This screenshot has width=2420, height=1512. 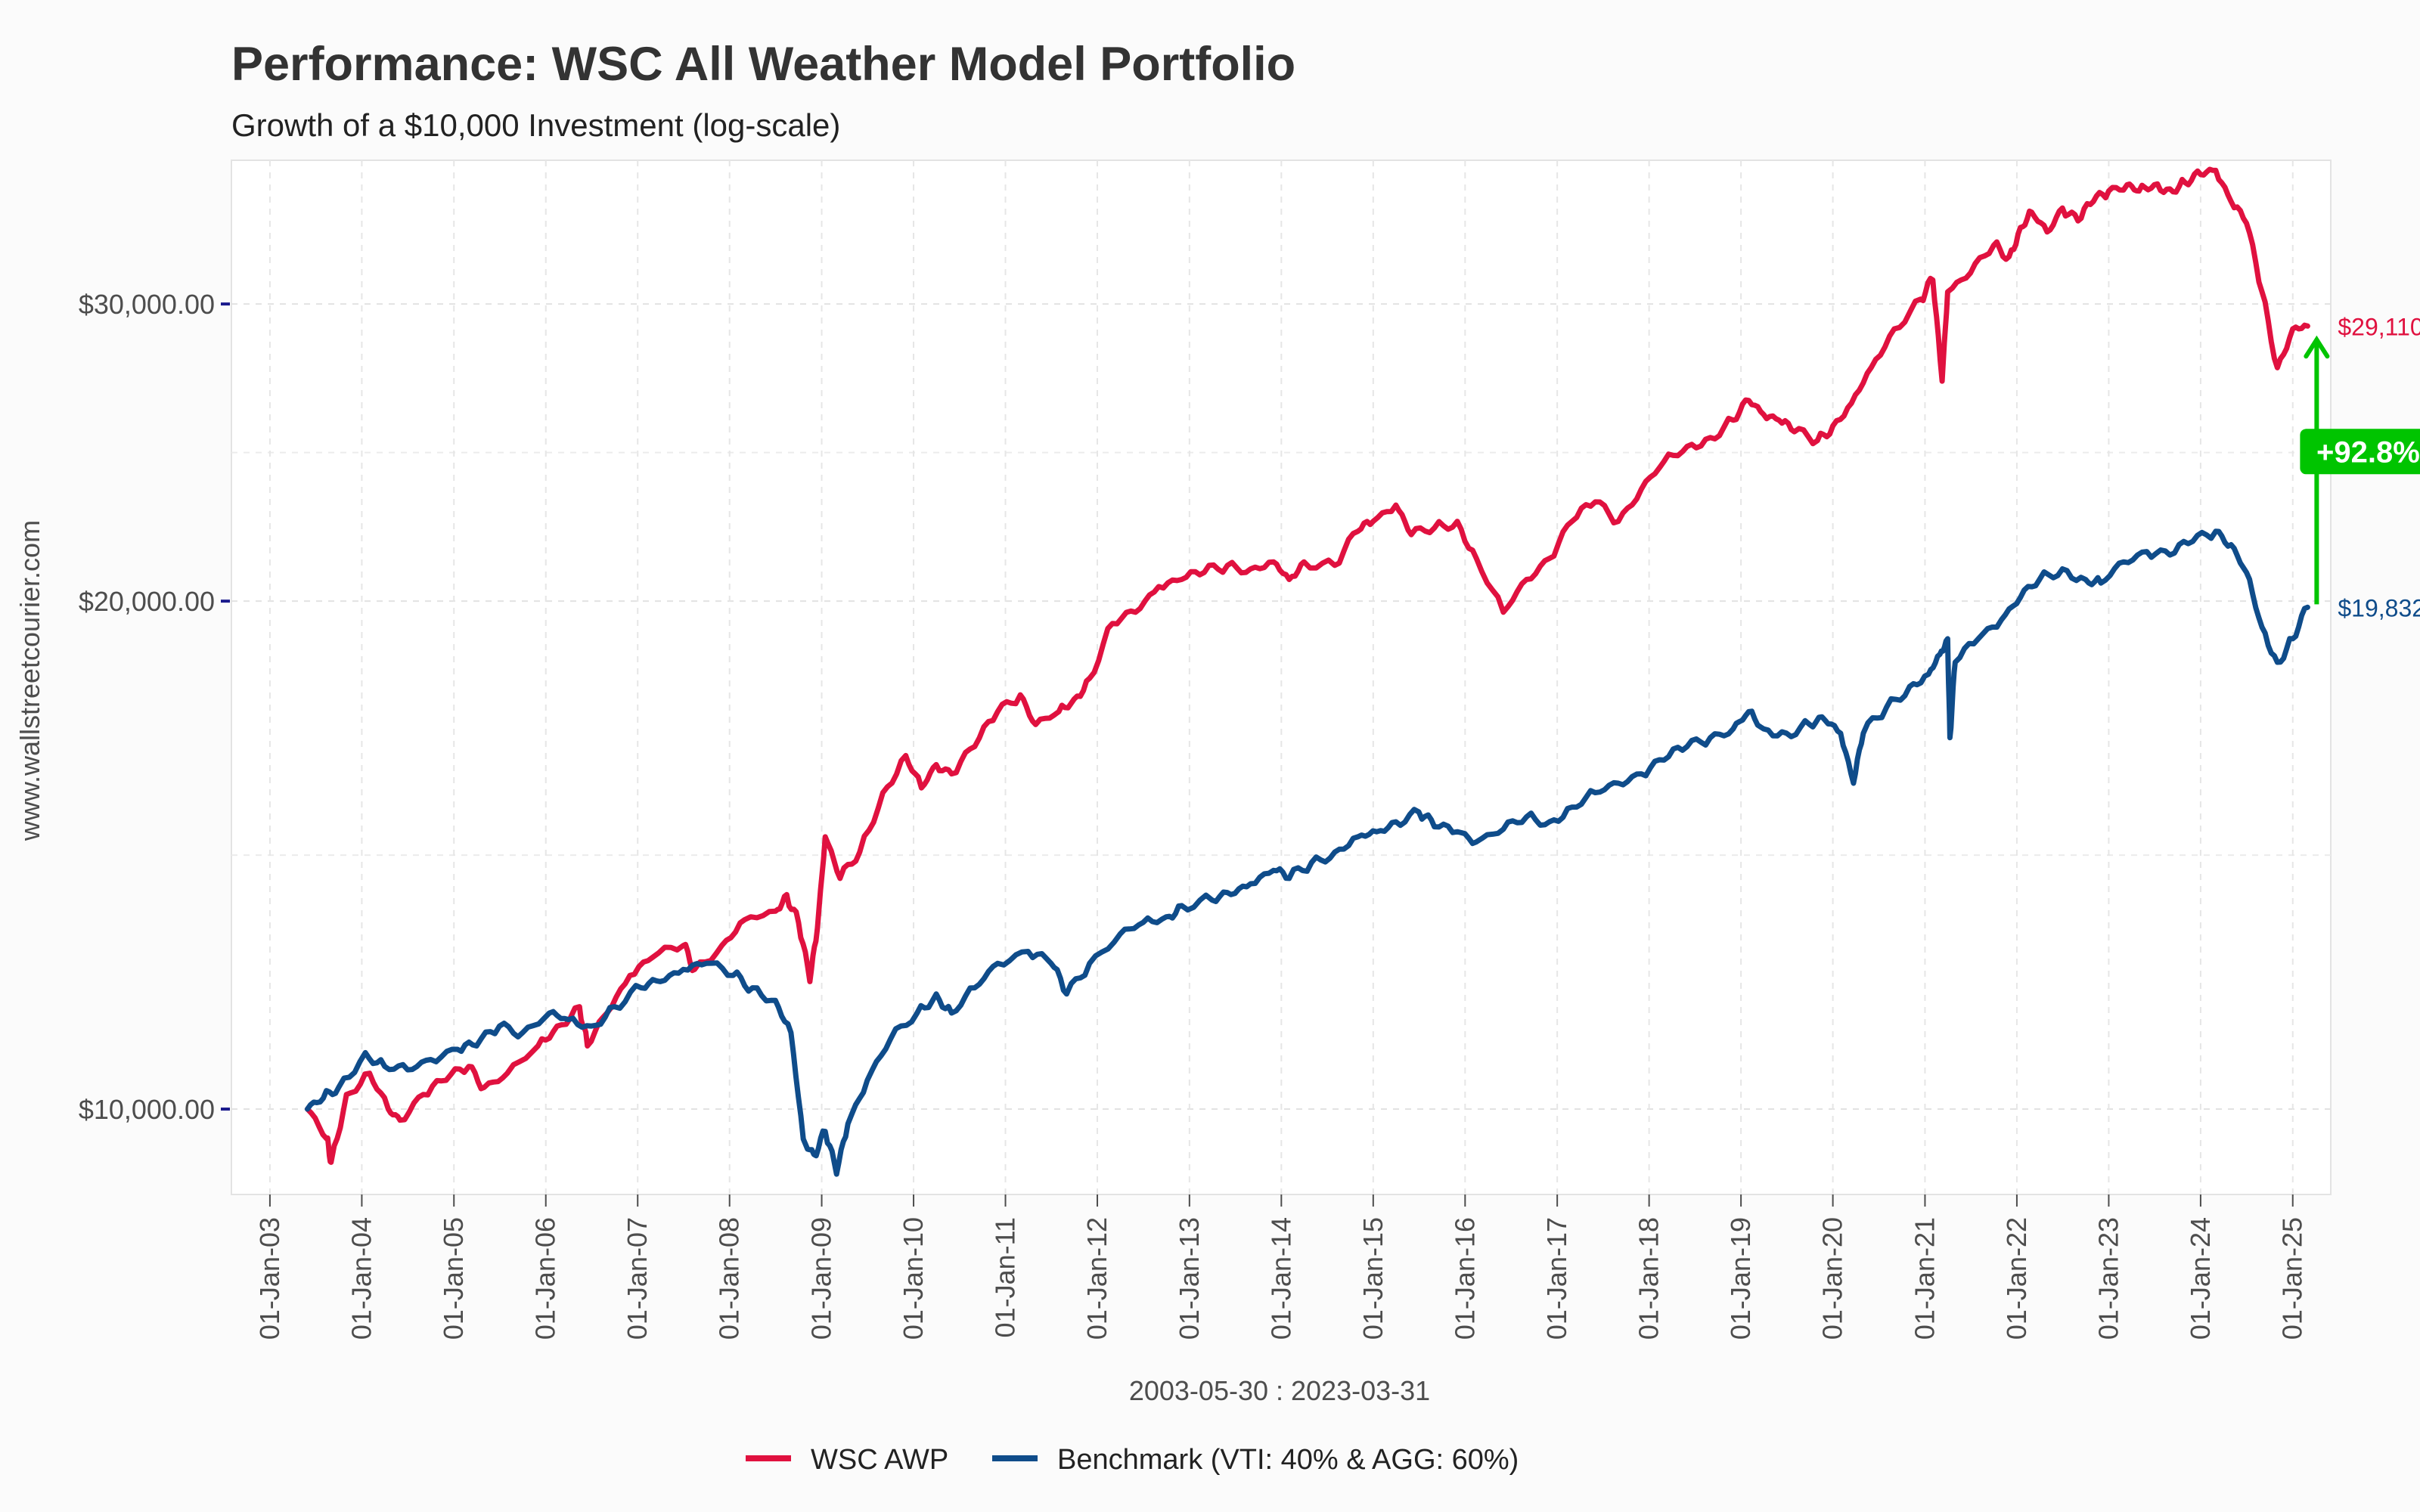 What do you see at coordinates (1279, 1391) in the screenshot?
I see `x-axis-label: 2003-05-30 : 2023-03-31` at bounding box center [1279, 1391].